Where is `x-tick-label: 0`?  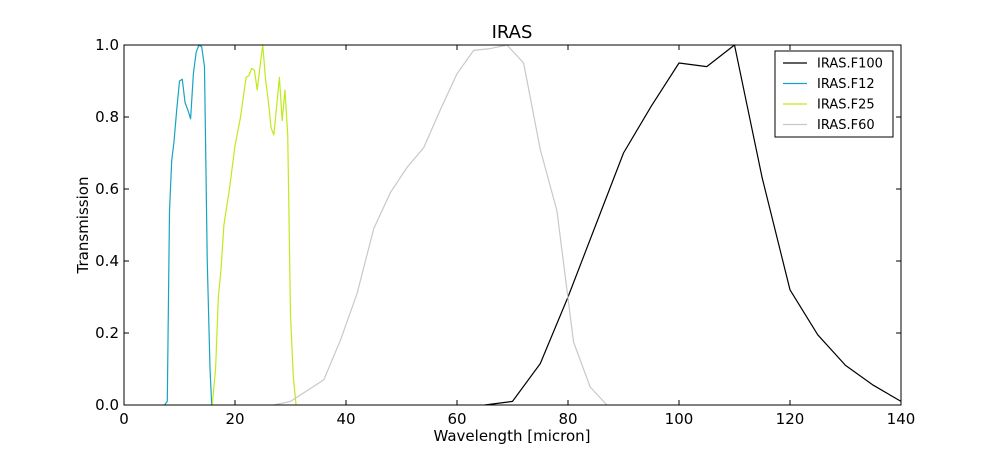 x-tick-label: 0 is located at coordinates (124, 419).